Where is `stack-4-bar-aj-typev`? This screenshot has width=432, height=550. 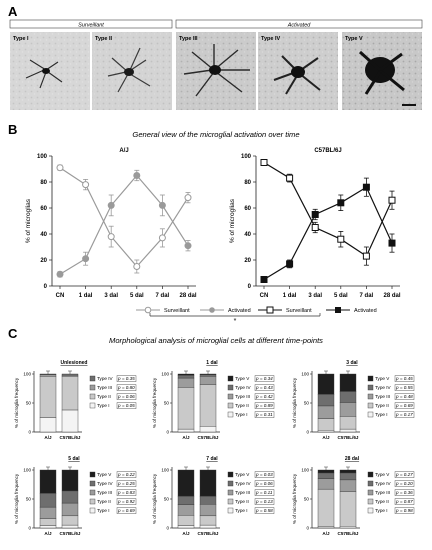 stack-4-bar-aj-typev is located at coordinates (48, 481).